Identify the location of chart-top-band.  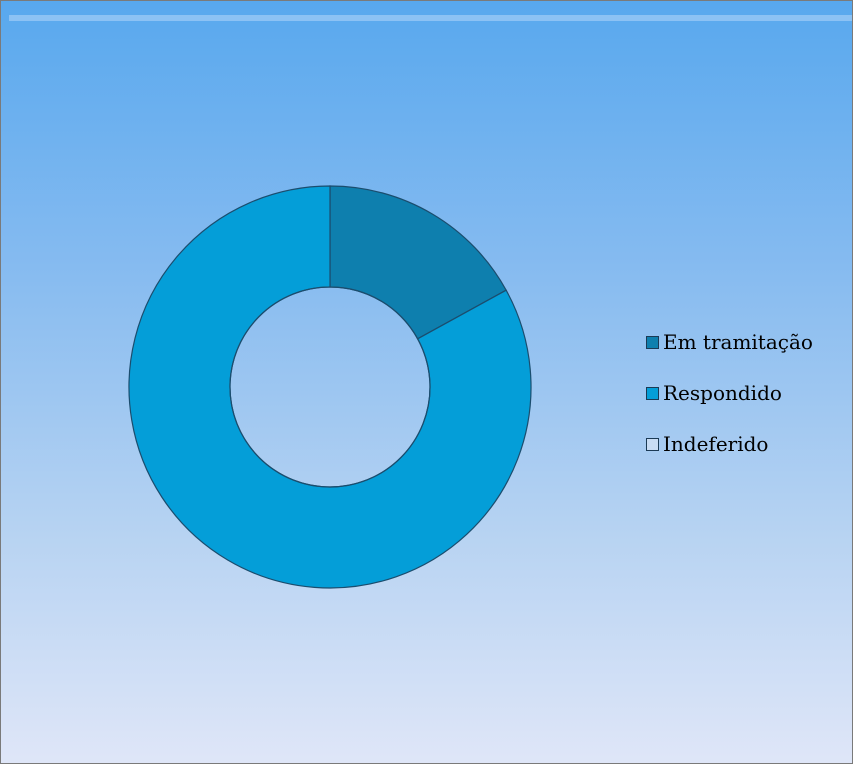
(430, 18).